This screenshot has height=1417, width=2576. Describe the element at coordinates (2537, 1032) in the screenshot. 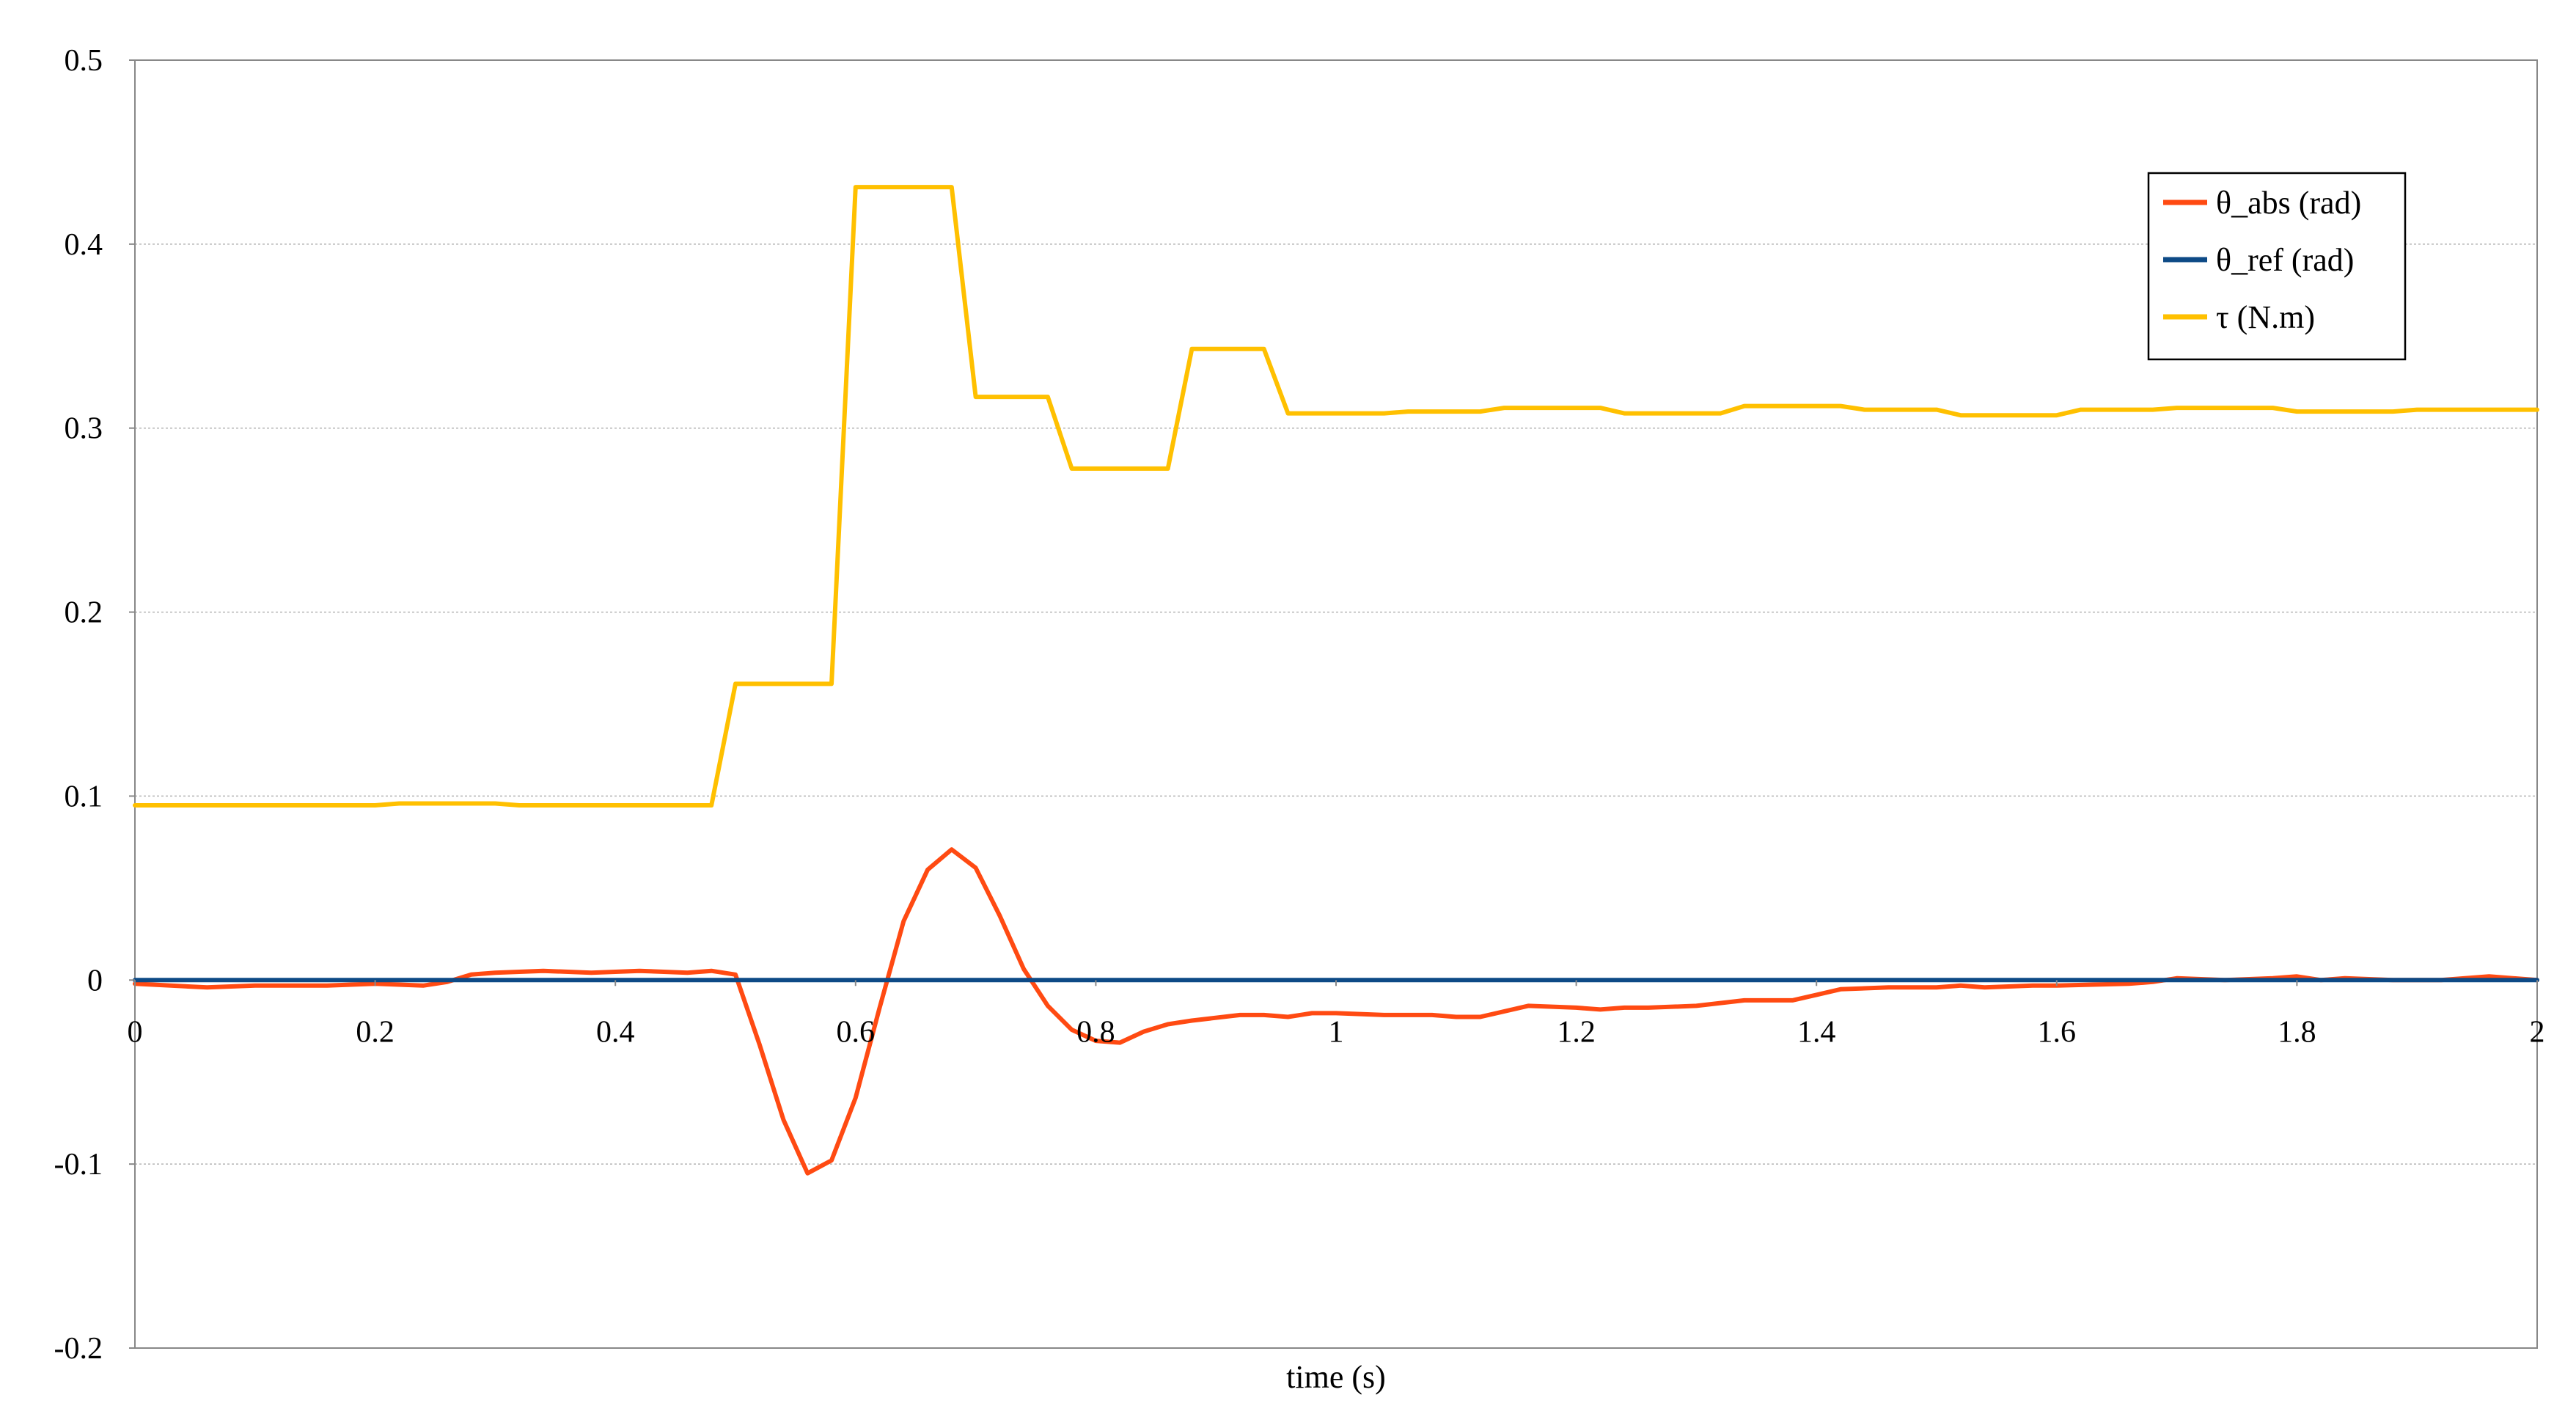

I see `x-tick-label-10: 2` at that location.